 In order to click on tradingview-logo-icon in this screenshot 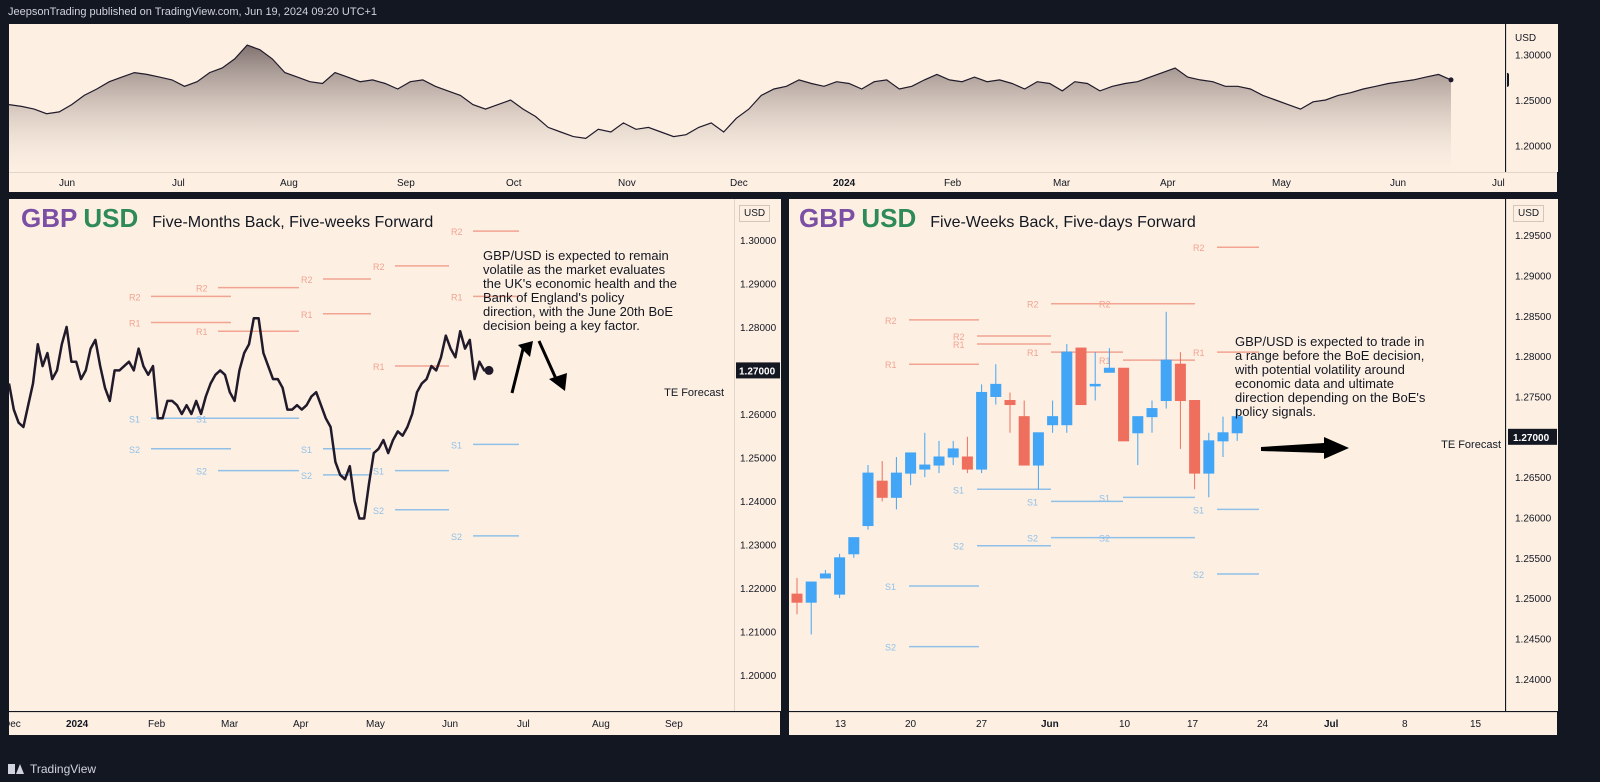, I will do `click(16, 769)`.